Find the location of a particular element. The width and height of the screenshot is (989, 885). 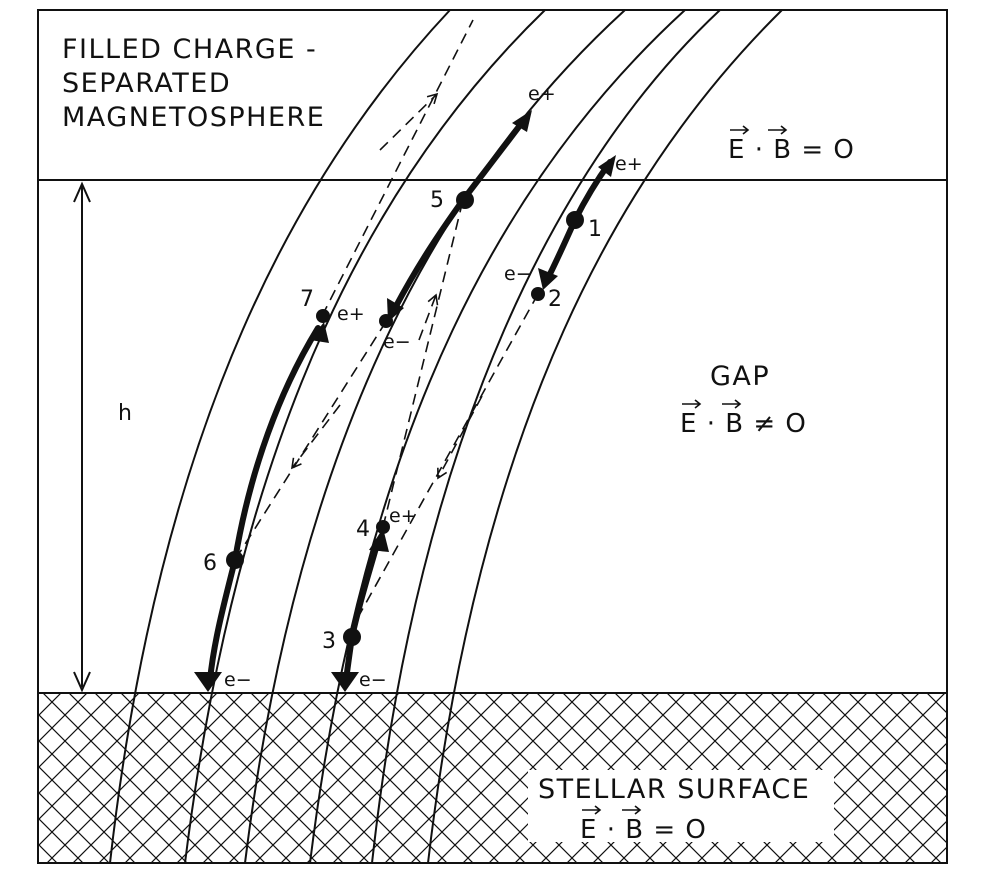

electron-label-2: e− is located at coordinates (518, 274).